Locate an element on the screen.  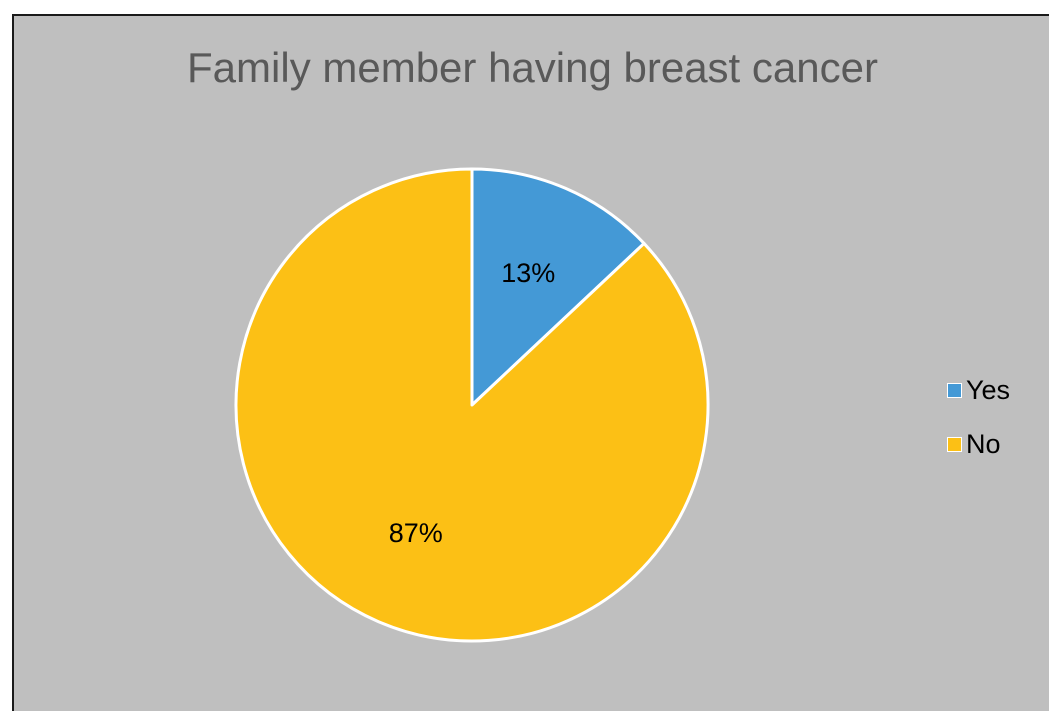
legend-item-no: No is located at coordinates (978, 444).